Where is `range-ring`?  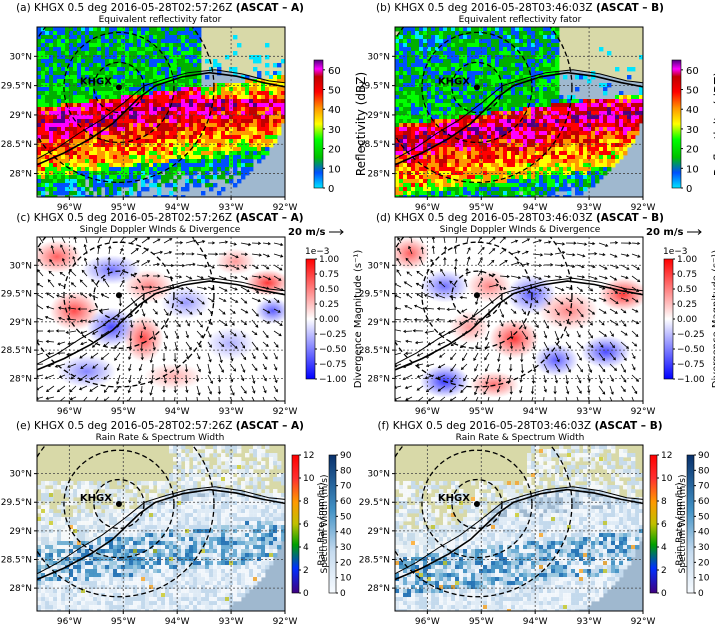
range-ring is located at coordinates (119, 295).